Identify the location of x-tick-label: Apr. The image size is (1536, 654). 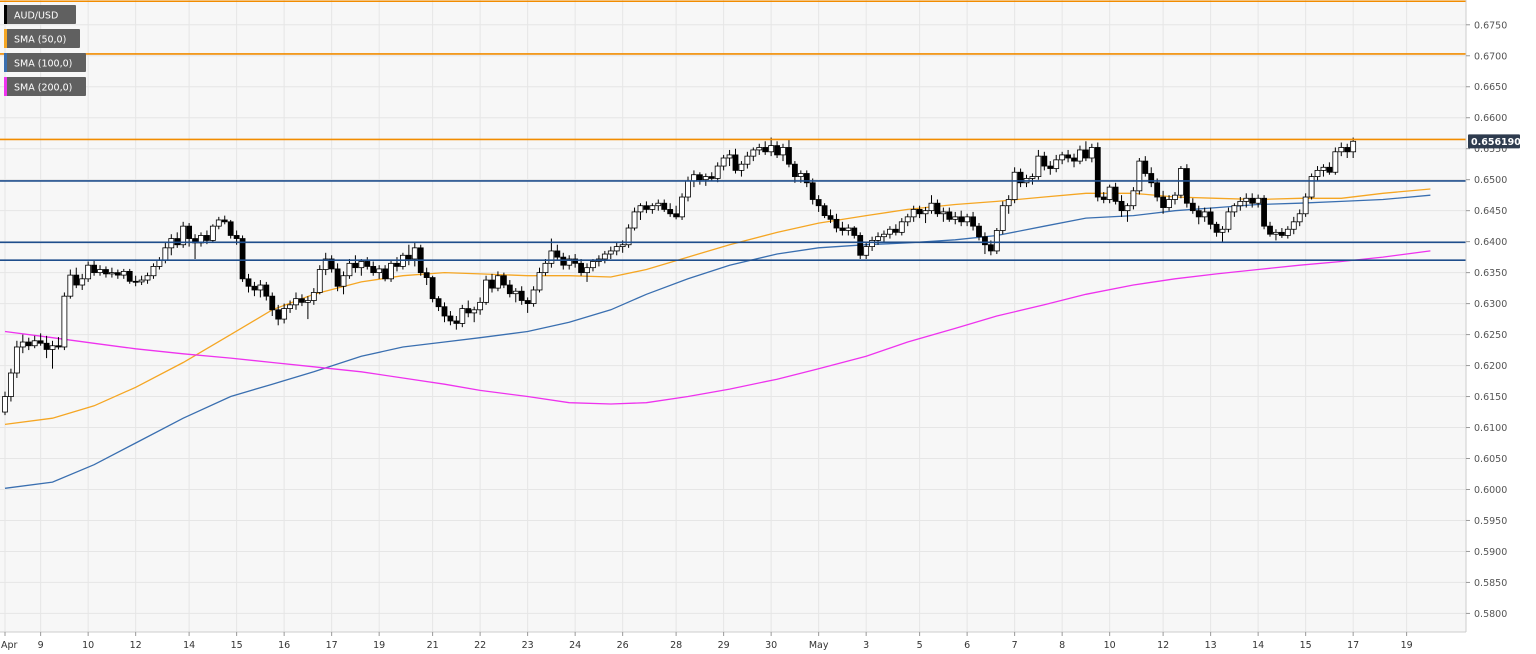
(9, 645).